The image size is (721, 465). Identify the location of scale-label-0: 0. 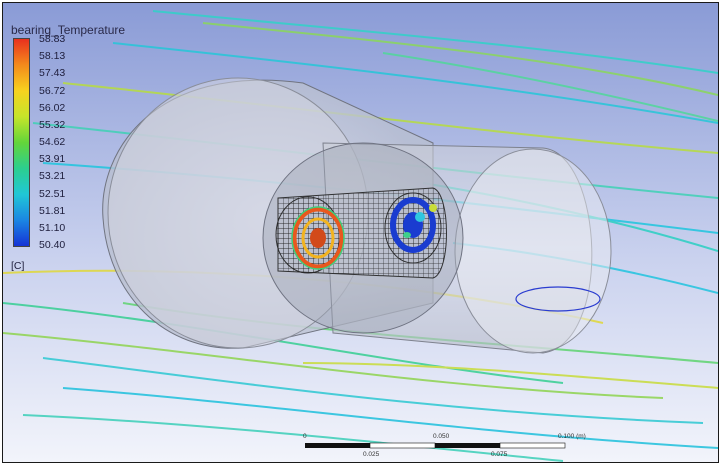
(305, 436).